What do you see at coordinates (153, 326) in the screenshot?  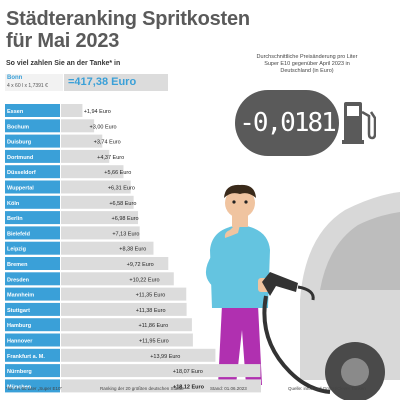 I see `data-label: +11,86 Euro` at bounding box center [153, 326].